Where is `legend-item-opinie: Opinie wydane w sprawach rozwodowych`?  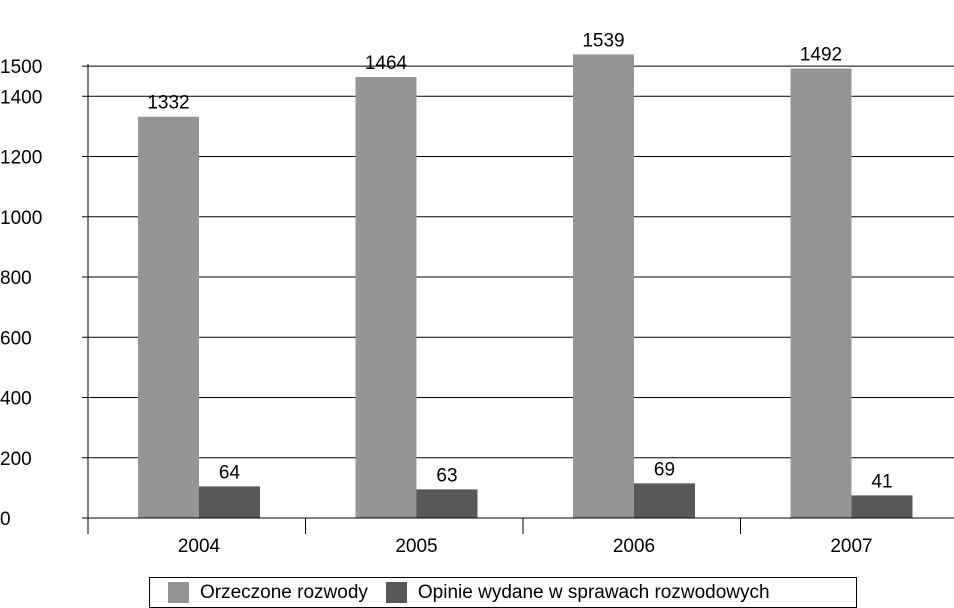 legend-item-opinie: Opinie wydane w sprawach rozwodowych is located at coordinates (577, 592).